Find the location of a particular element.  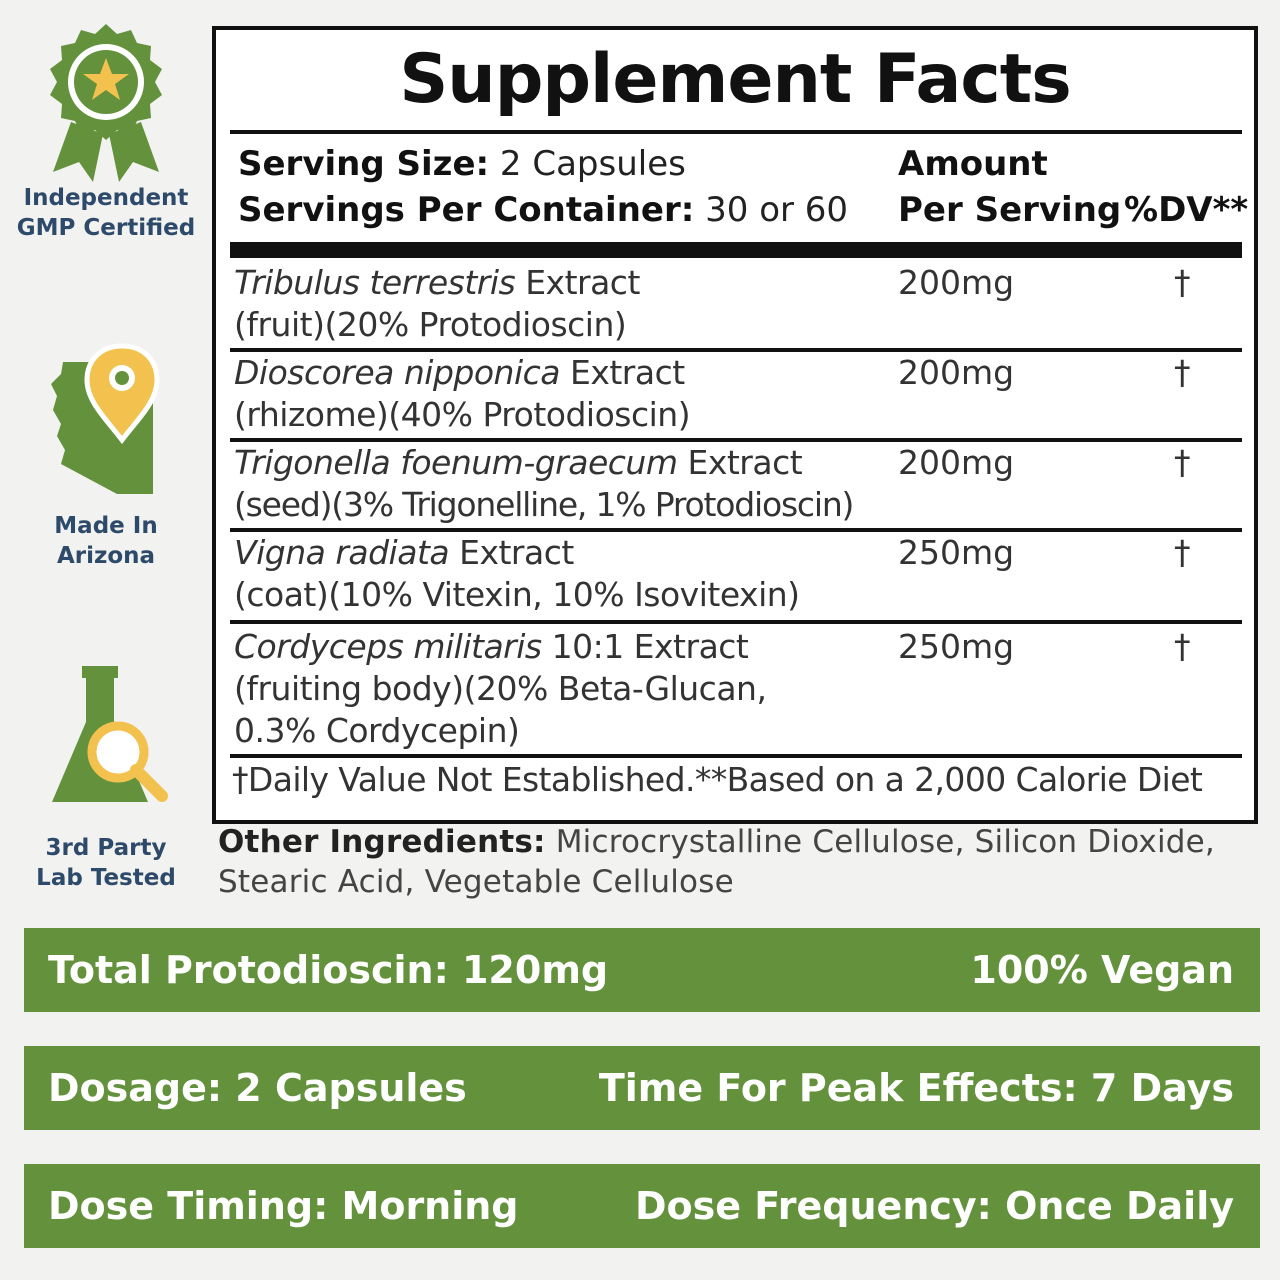

lab-tested-badge: 3rd Party Lab Tested is located at coordinates (106, 777).